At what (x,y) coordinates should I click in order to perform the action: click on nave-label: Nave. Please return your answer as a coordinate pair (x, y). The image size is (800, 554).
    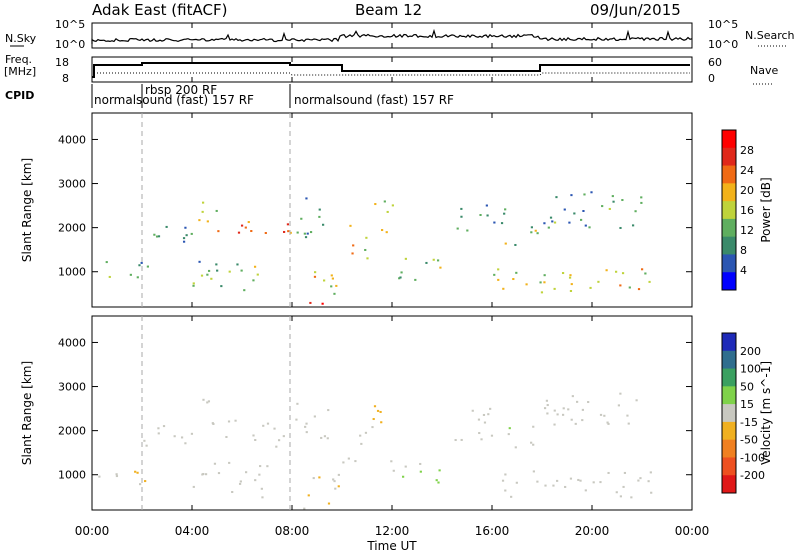
    Looking at the image, I should click on (764, 70).